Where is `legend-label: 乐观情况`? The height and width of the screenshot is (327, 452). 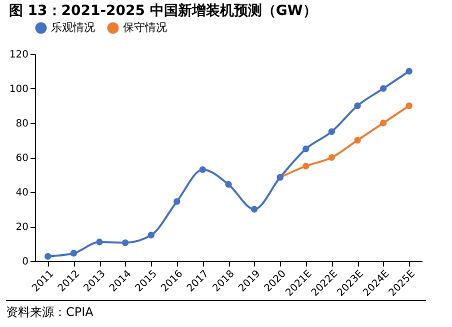
legend-label: 乐观情况 is located at coordinates (73, 27).